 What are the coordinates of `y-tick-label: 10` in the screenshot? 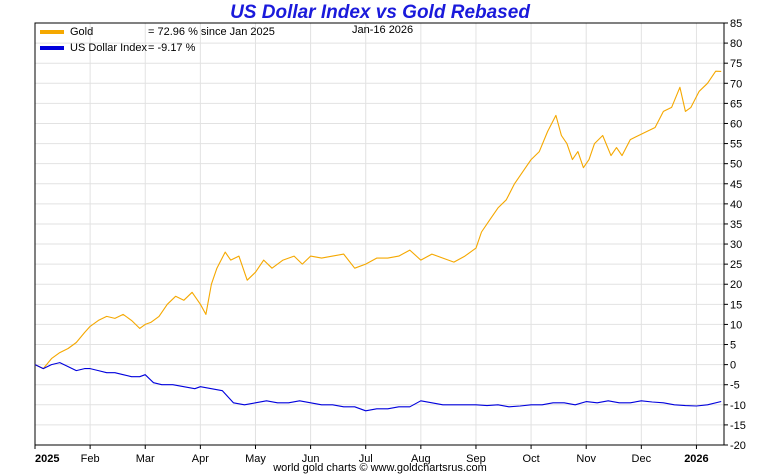 It's located at (736, 325).